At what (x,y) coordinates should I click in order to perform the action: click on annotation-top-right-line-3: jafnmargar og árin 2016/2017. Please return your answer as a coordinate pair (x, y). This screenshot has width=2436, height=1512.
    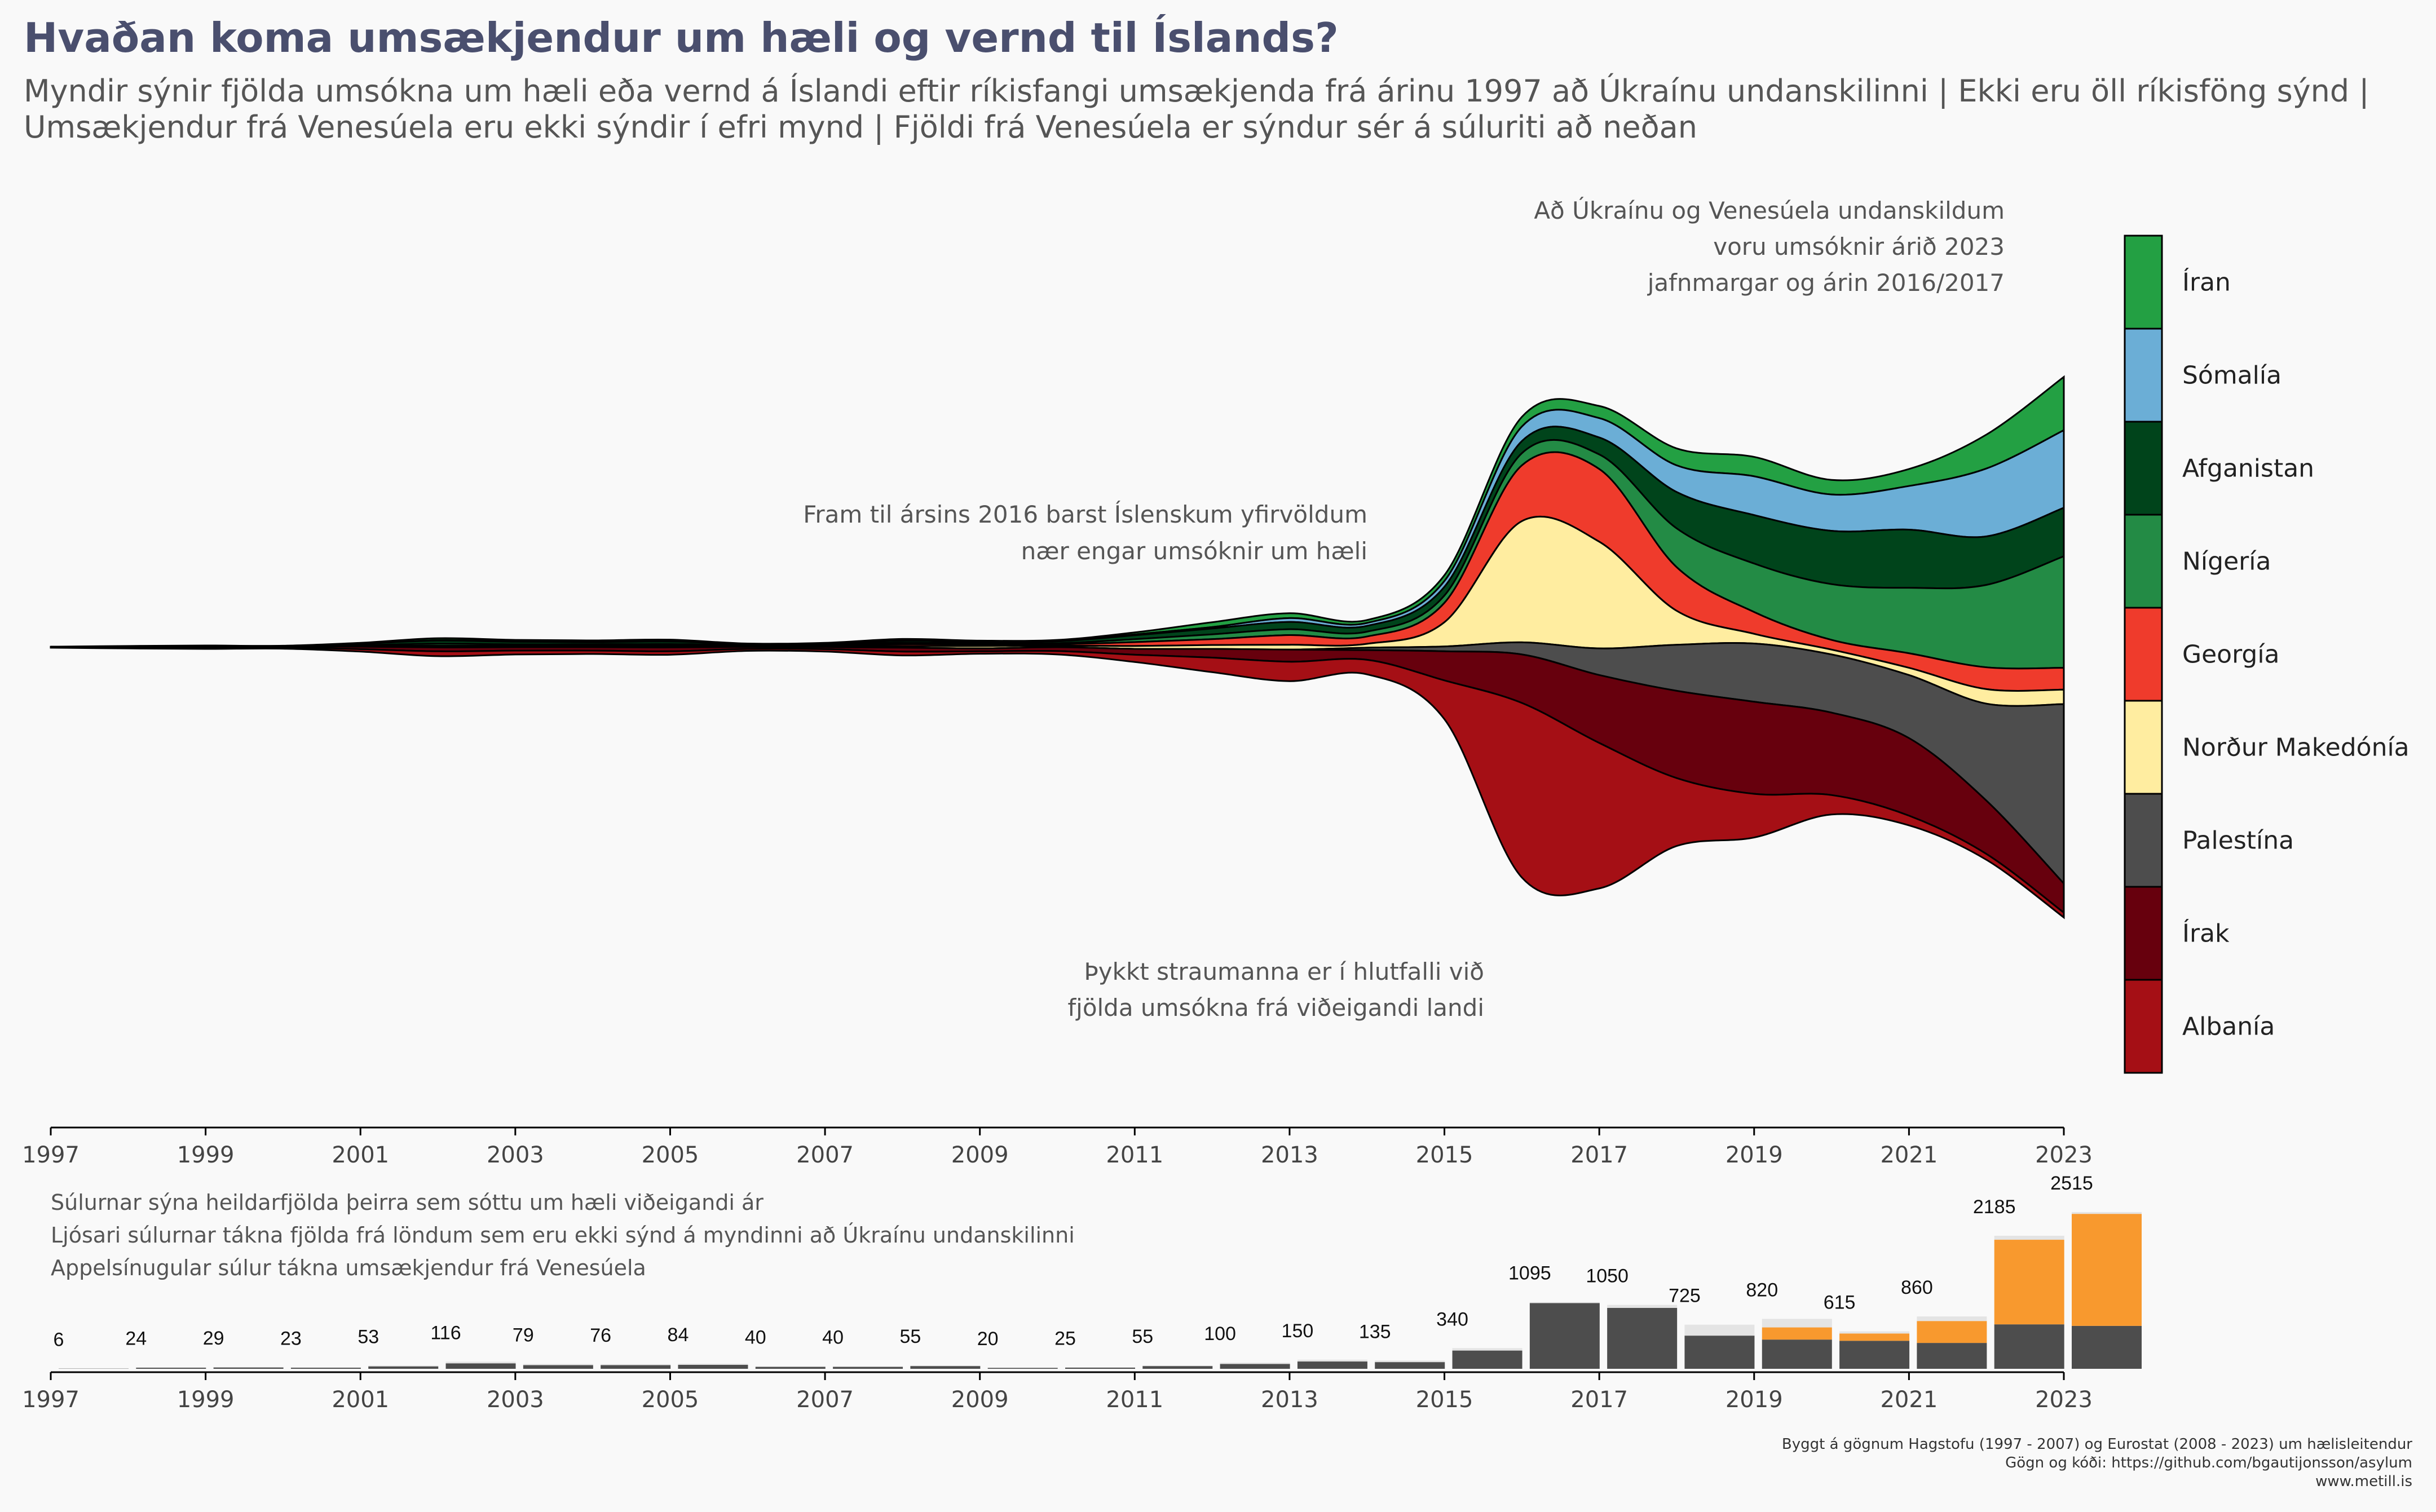
    Looking at the image, I should click on (1826, 283).